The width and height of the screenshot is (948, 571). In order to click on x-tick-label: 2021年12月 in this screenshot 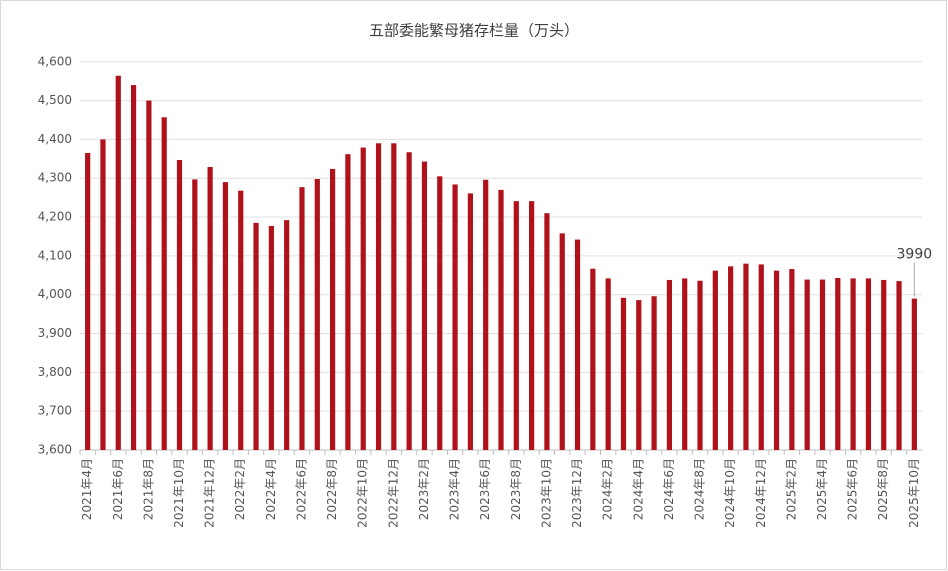, I will do `click(210, 493)`.